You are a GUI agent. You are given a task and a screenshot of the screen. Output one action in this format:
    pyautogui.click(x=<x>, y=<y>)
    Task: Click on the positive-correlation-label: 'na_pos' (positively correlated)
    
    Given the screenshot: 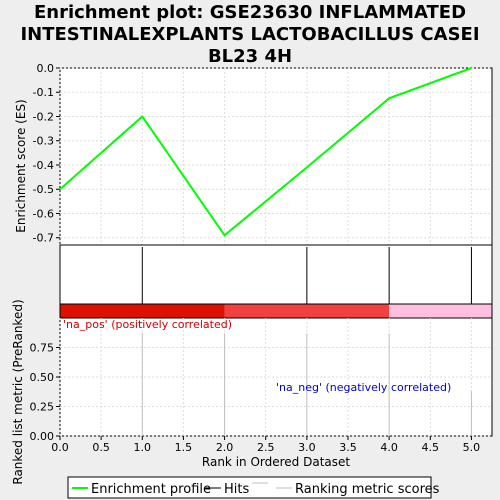 What is the action you would take?
    pyautogui.click(x=147, y=324)
    